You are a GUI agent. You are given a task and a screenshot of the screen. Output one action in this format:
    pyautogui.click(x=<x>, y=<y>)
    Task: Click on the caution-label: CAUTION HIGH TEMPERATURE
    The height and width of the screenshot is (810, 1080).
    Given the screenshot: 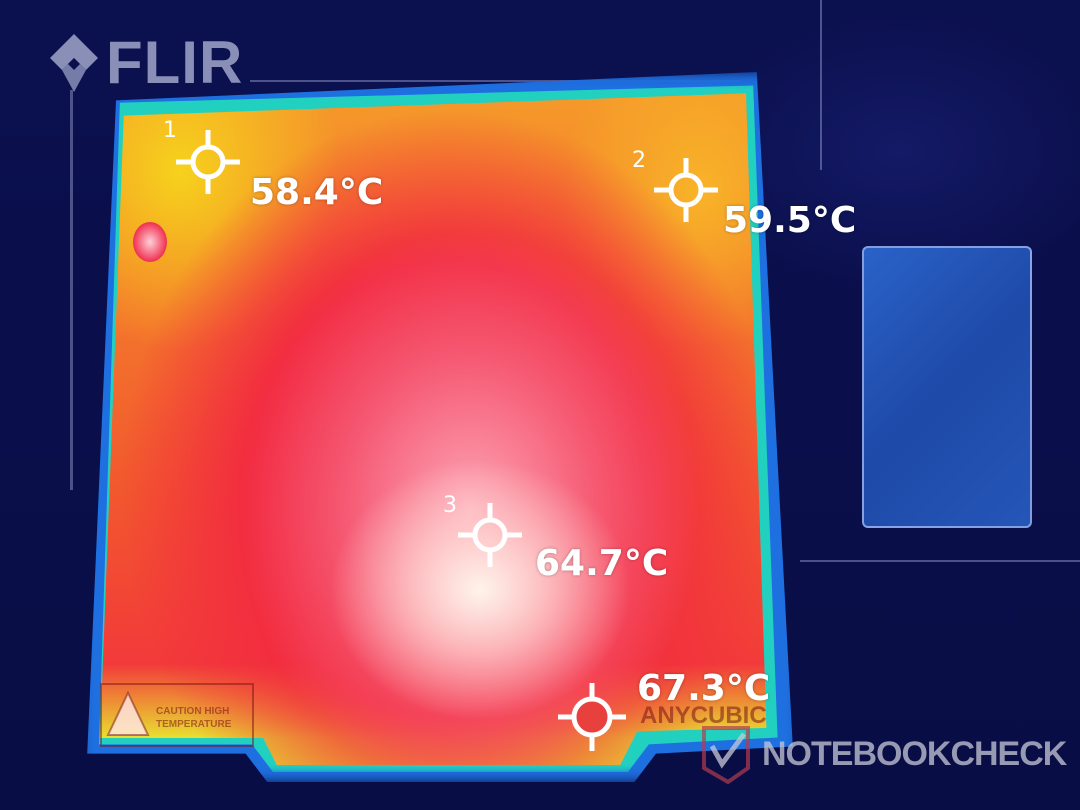 What is the action you would take?
    pyautogui.click(x=177, y=715)
    